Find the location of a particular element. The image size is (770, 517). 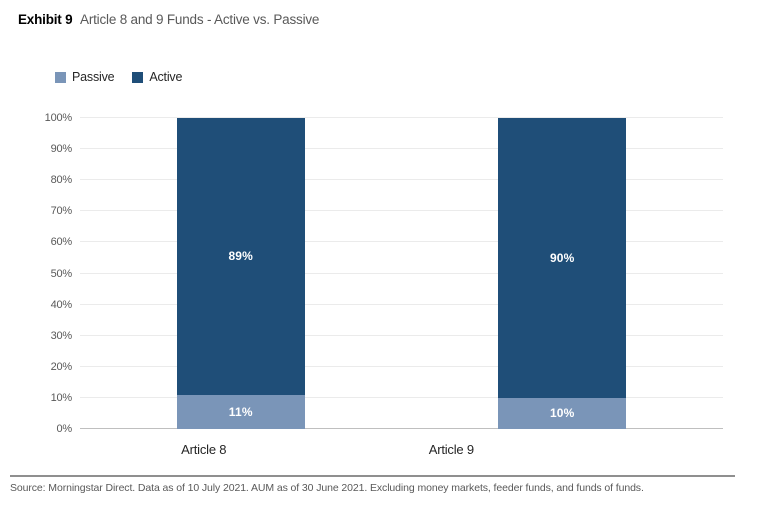

bar-data-label: 89% is located at coordinates (241, 256).